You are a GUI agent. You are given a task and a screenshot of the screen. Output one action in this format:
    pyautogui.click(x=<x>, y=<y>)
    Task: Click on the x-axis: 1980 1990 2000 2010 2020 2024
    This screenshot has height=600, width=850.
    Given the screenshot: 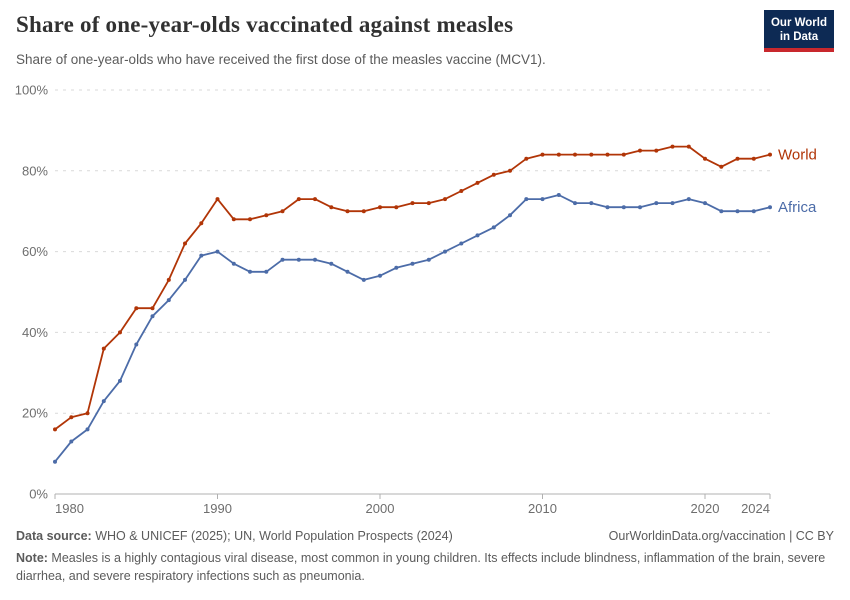 What is the action you would take?
    pyautogui.click(x=412, y=504)
    